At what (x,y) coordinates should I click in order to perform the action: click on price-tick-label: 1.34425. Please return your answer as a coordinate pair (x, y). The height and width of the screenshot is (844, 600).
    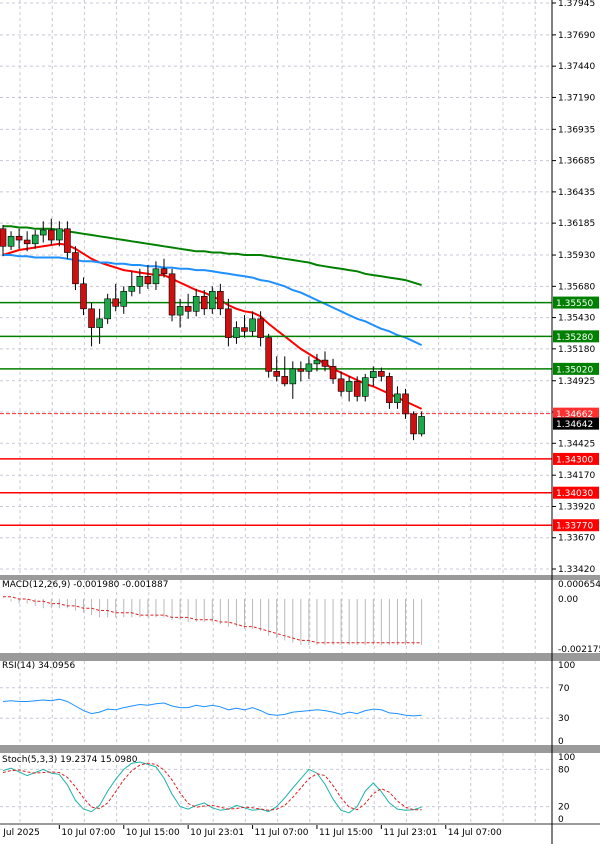
    Looking at the image, I should click on (576, 444).